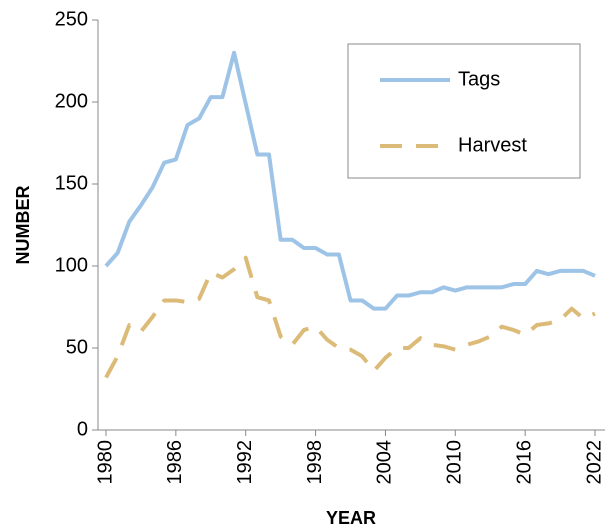 The image size is (611, 531). I want to click on y-tick-label: 250, so click(71, 19).